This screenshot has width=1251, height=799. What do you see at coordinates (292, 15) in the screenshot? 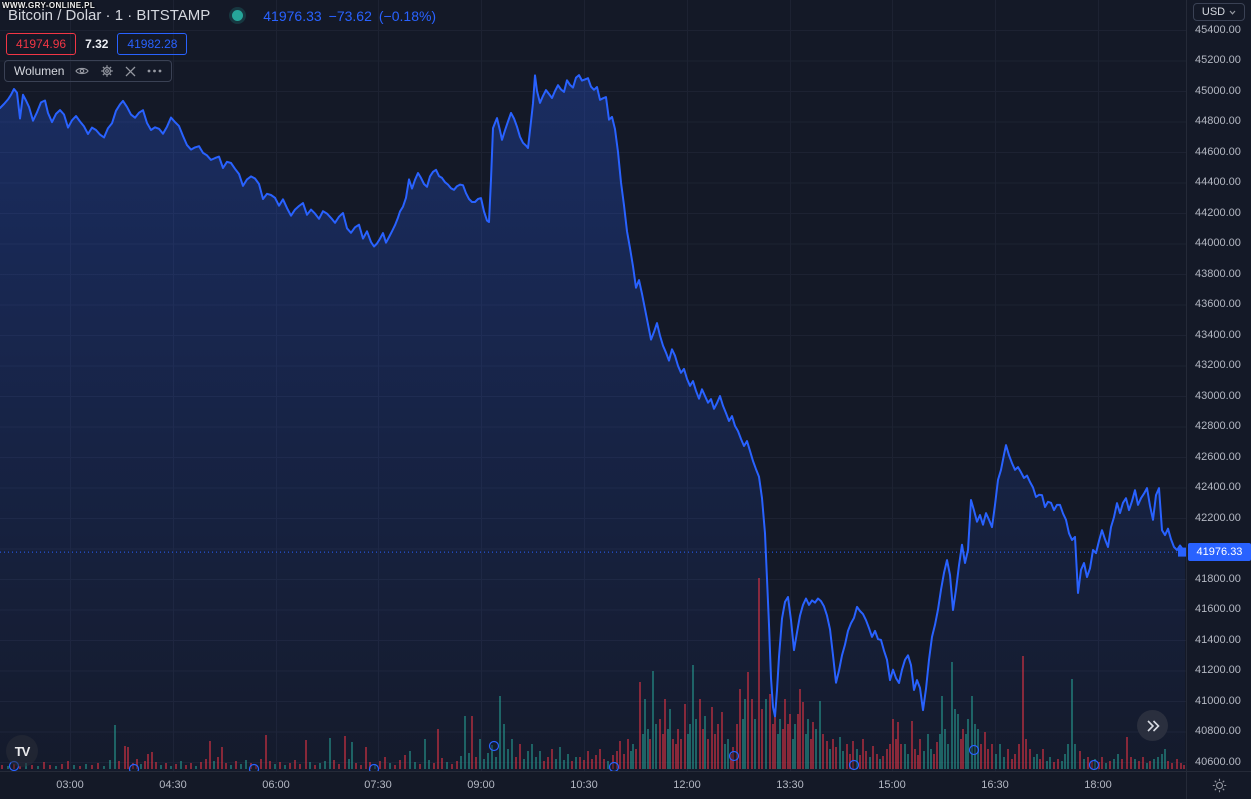
I see `last-price-value: 41976.33` at bounding box center [292, 15].